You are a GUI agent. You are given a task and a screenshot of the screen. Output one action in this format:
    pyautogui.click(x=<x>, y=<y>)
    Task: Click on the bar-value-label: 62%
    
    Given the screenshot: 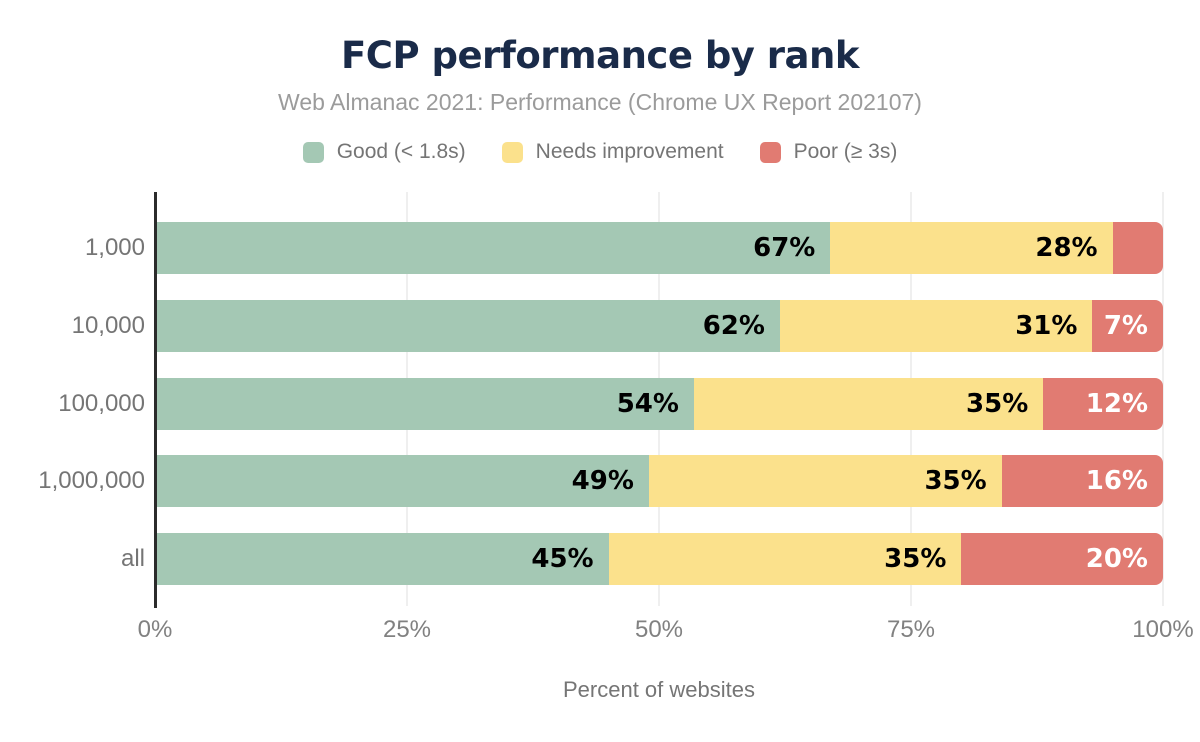 What is the action you would take?
    pyautogui.click(x=733, y=326)
    